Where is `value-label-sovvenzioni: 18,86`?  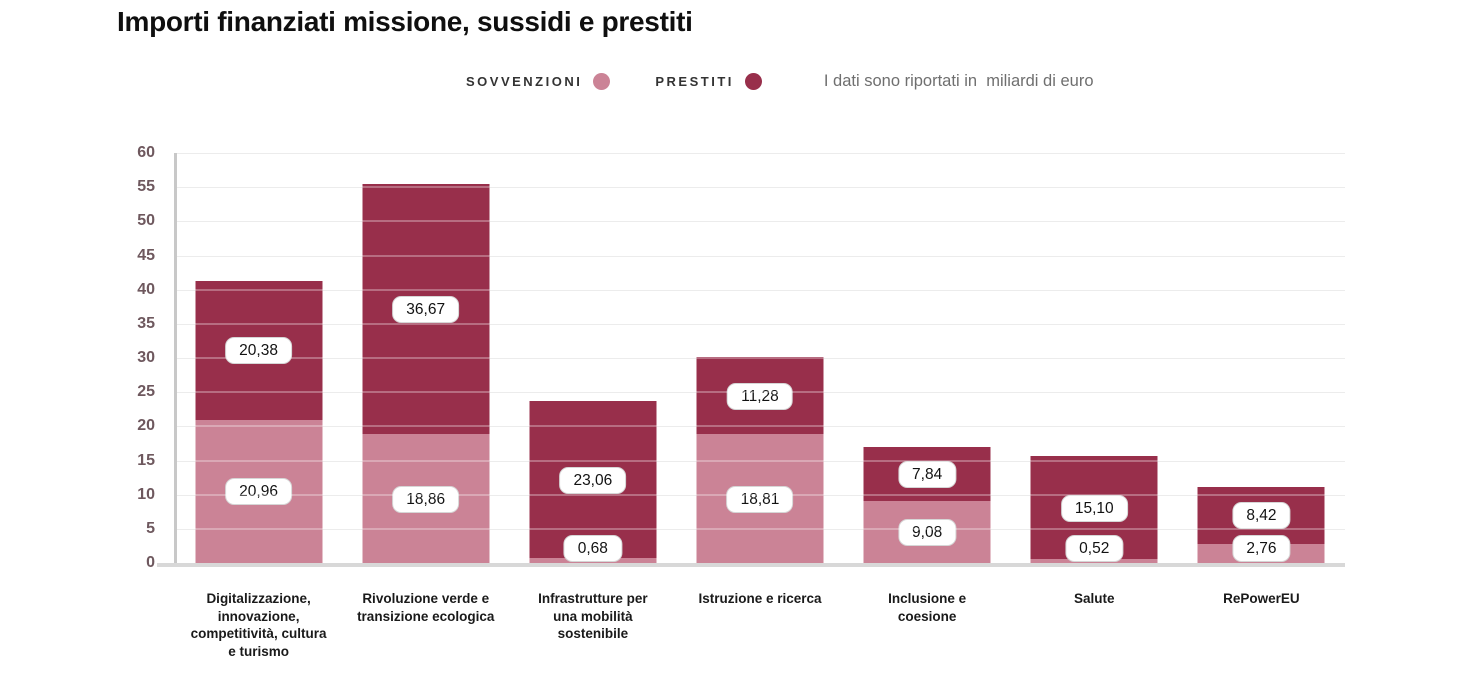 value-label-sovvenzioni: 18,86 is located at coordinates (426, 499).